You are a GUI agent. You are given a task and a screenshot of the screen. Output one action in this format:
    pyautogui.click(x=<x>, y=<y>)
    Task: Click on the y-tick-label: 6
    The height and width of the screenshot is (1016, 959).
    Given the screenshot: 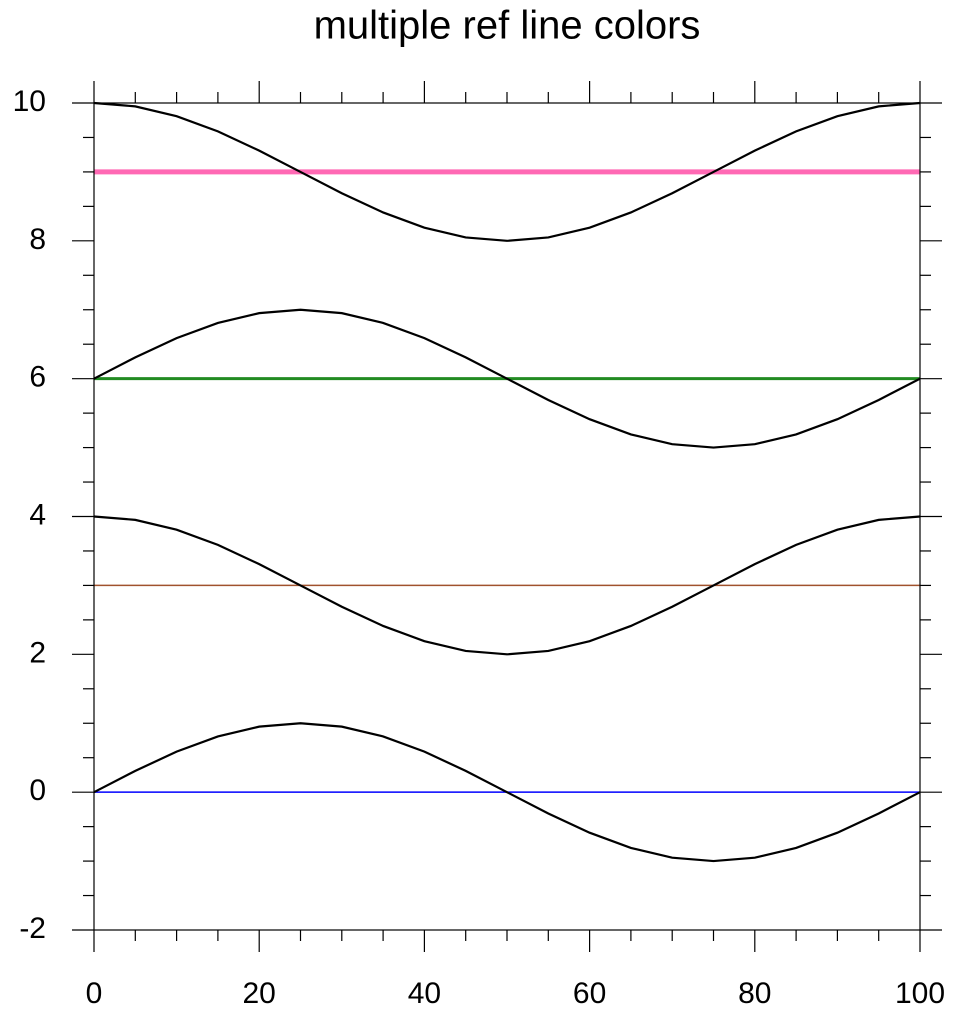 What is the action you would take?
    pyautogui.click(x=37, y=377)
    